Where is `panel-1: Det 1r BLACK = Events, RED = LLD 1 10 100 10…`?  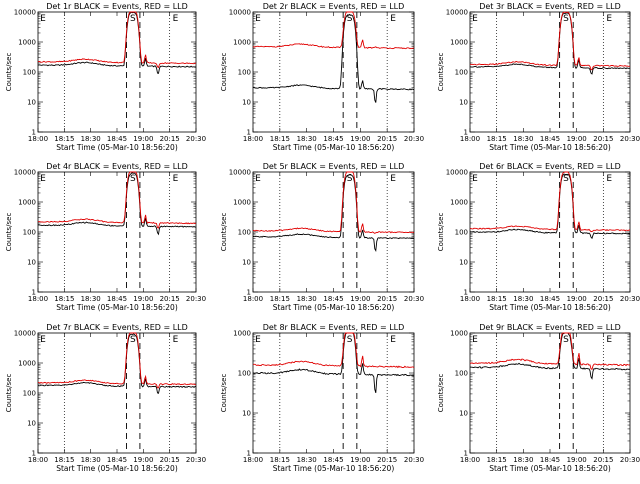
panel-1: Det 1r BLACK = Events, RED = LLD 1 10 100 10… is located at coordinates (105, 77).